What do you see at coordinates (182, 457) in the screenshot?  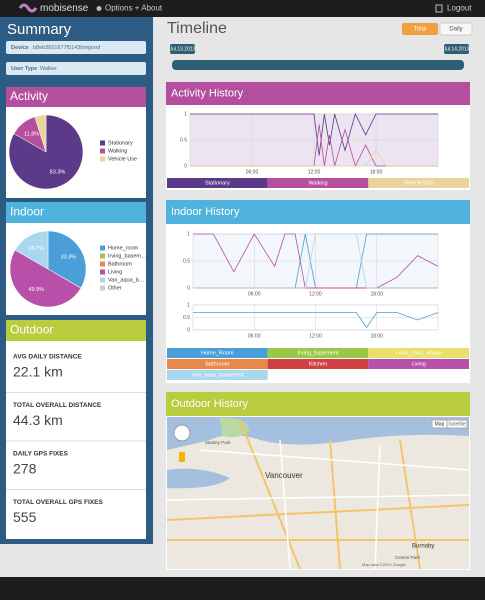 I see `map-pegman` at bounding box center [182, 457].